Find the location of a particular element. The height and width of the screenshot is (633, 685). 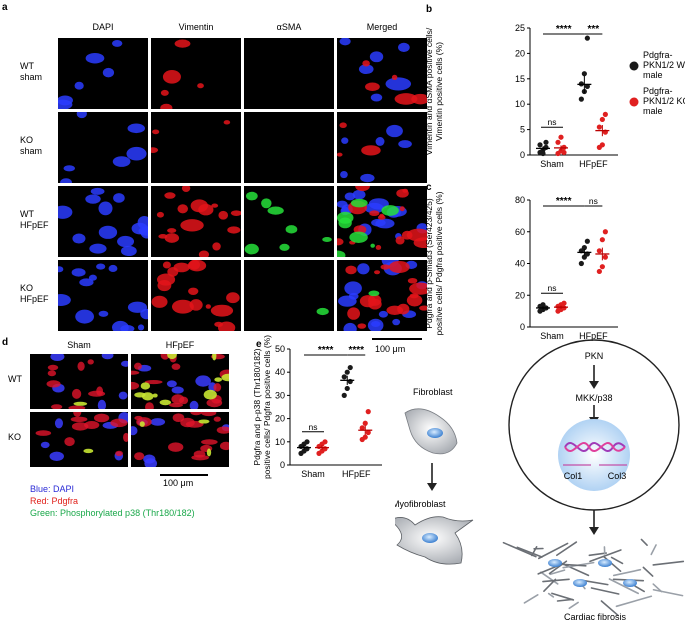

panel-d-row-label: WT is located at coordinates (15, 379).